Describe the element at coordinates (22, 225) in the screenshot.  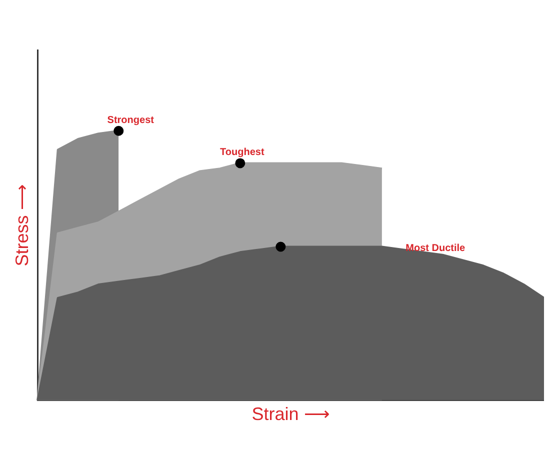
I see `y-axis-title: Stress ⟶` at that location.